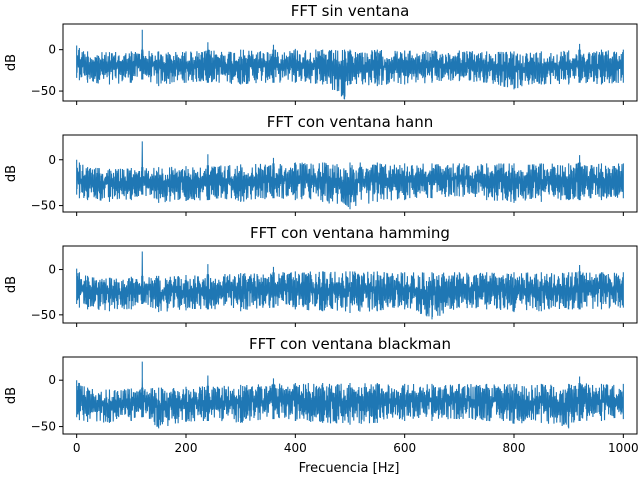  Describe the element at coordinates (350, 344) in the screenshot. I see `subplot-title: FFT con ventana blackman` at that location.